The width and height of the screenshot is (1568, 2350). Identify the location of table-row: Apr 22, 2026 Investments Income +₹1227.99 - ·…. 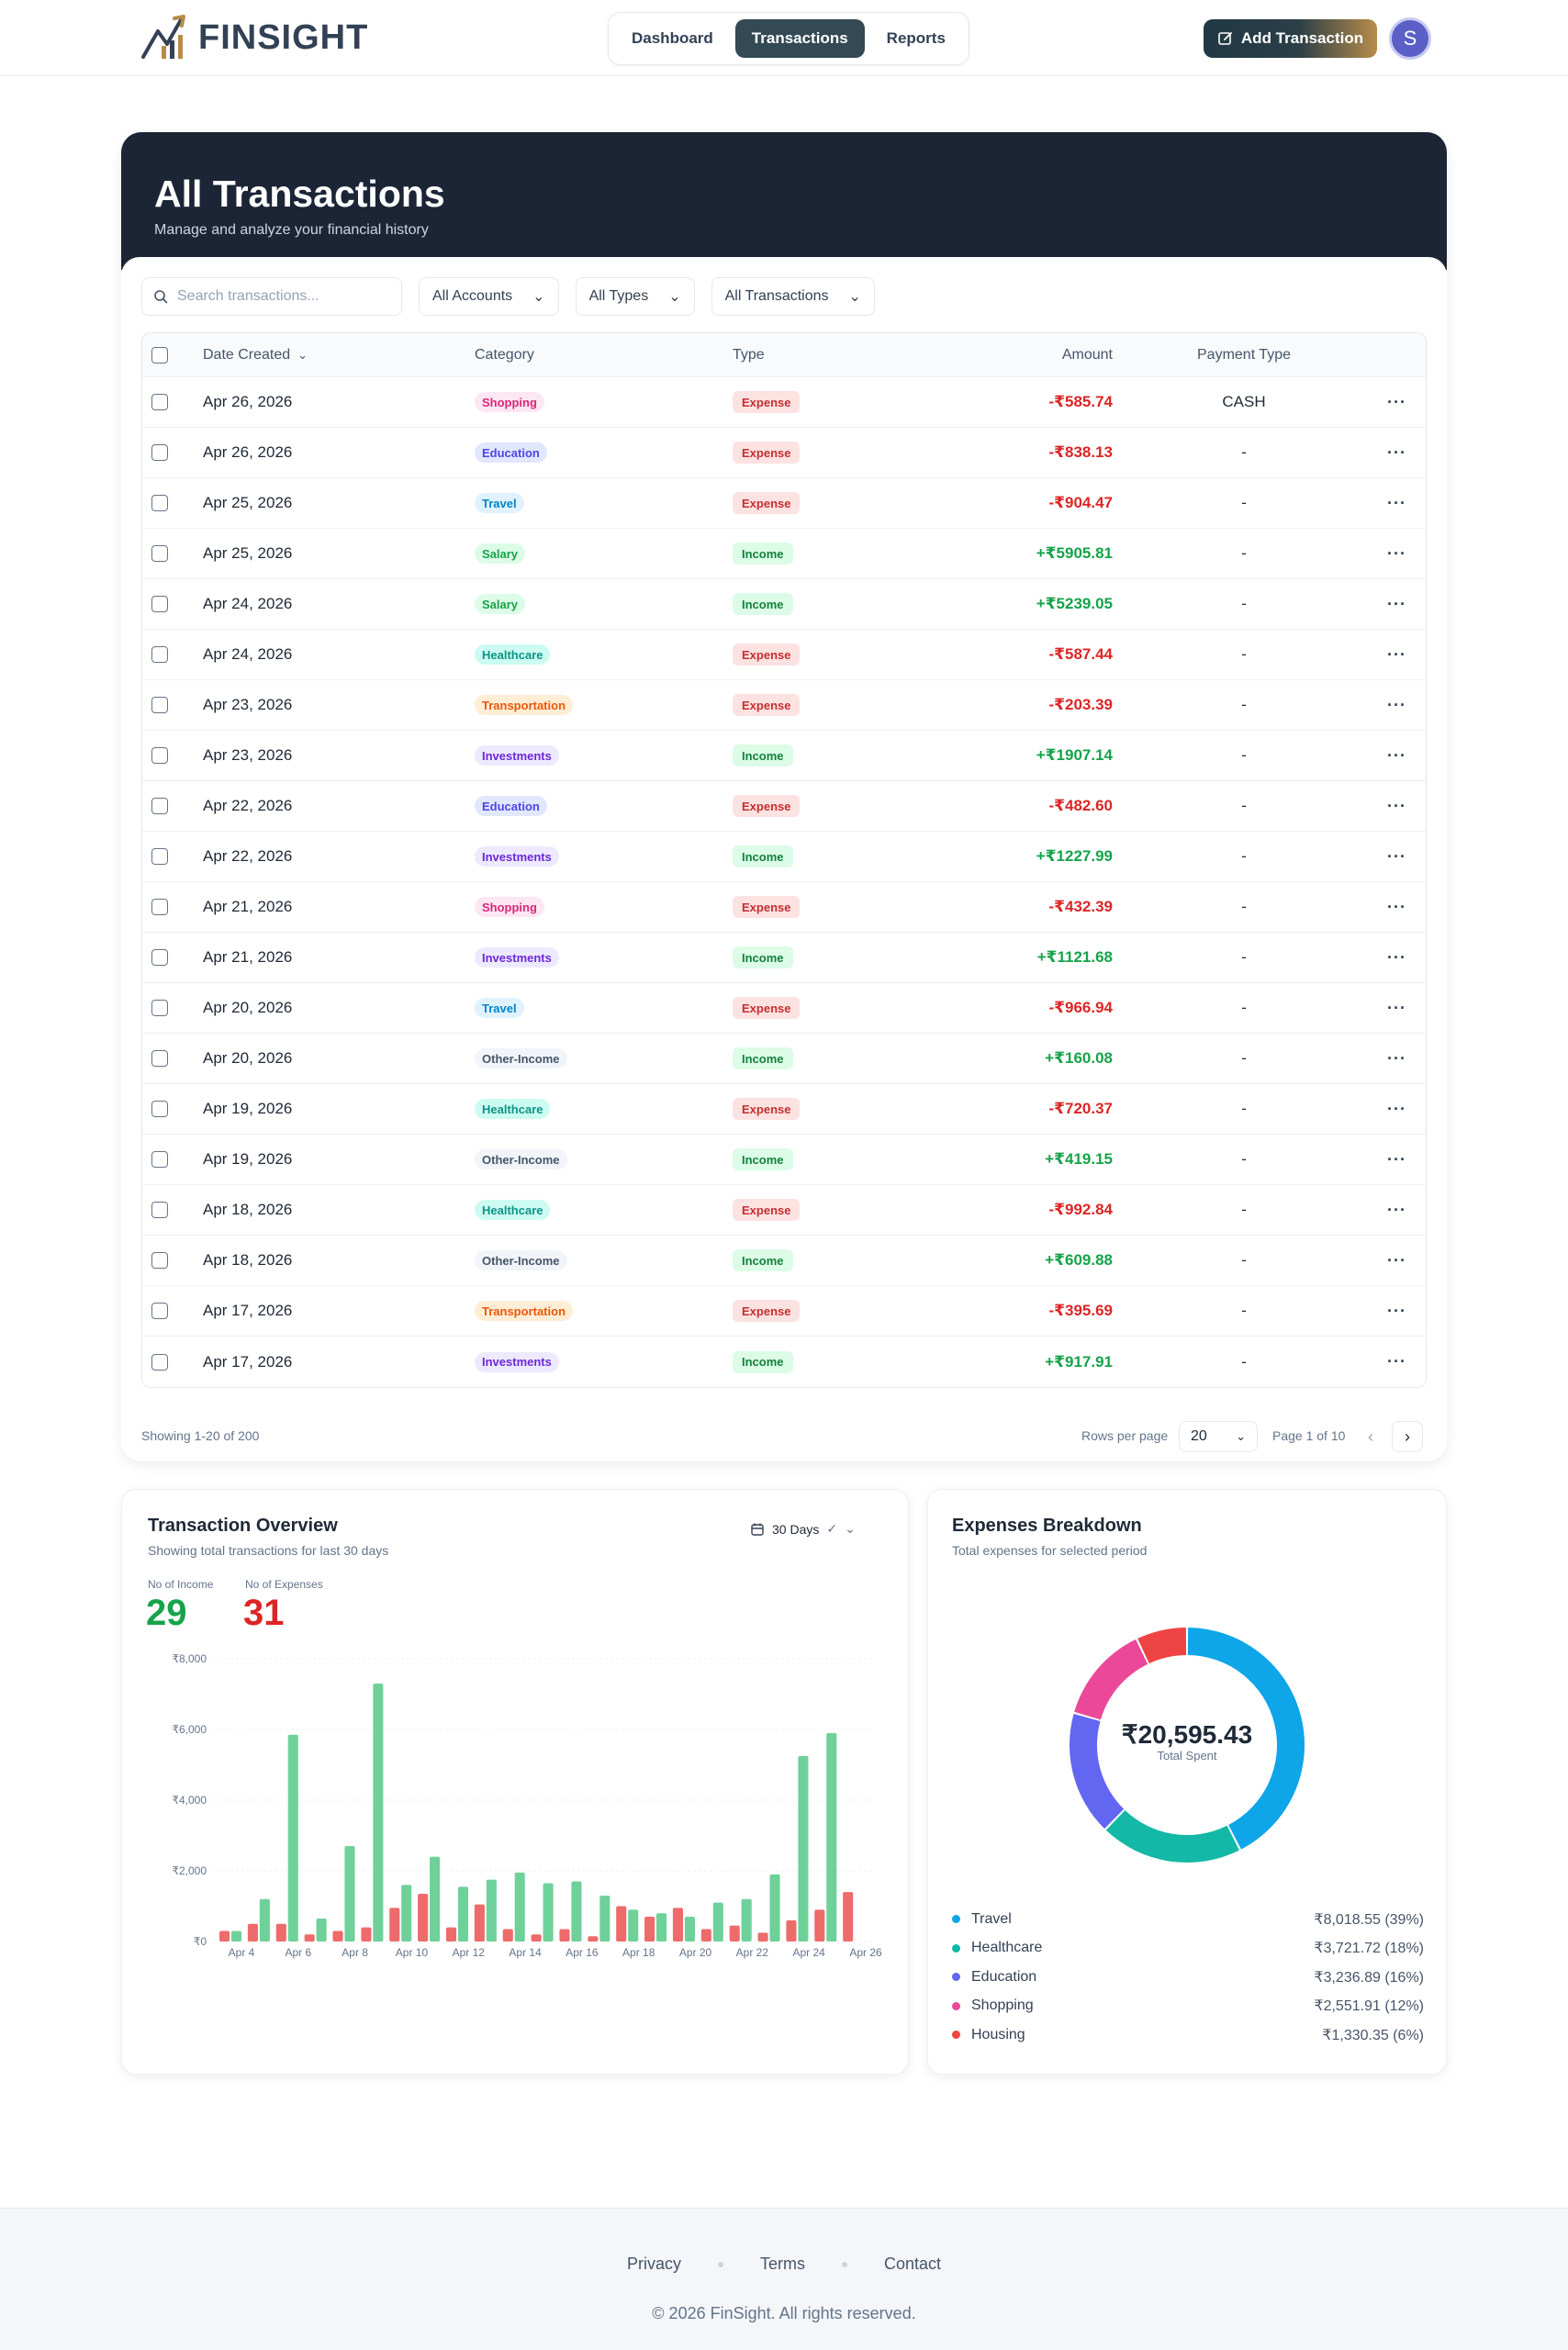
(784, 857).